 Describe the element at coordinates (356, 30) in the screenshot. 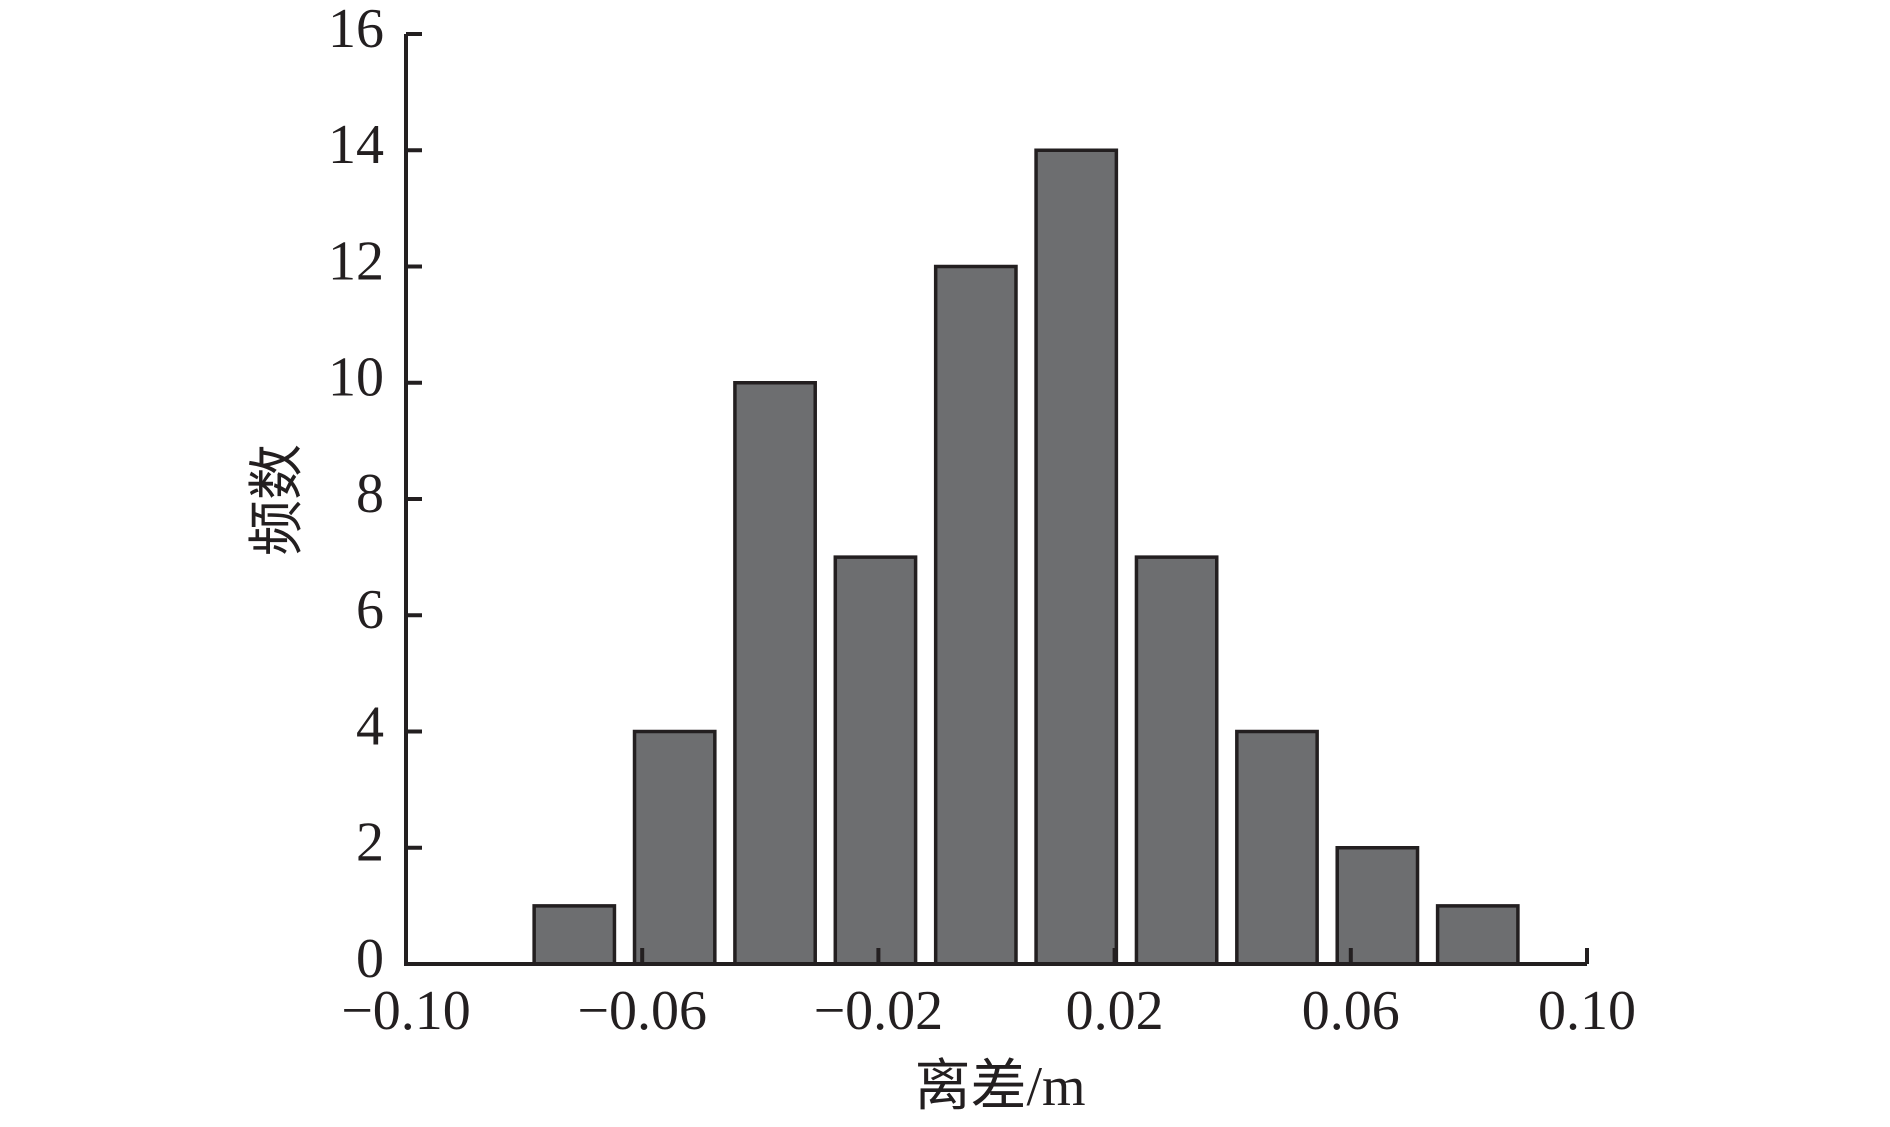

I see `y-tick-label: 16` at that location.